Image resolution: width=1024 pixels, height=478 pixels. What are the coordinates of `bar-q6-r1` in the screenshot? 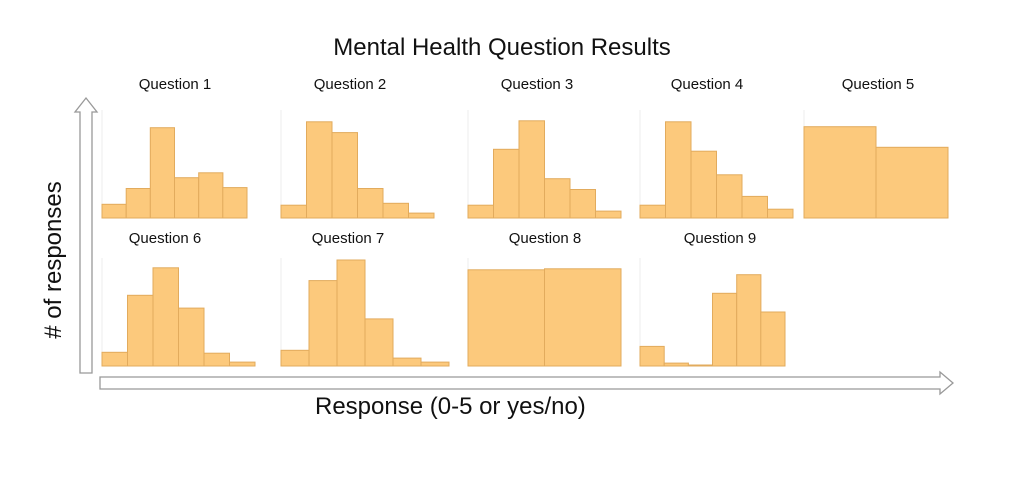 It's located at (140, 330).